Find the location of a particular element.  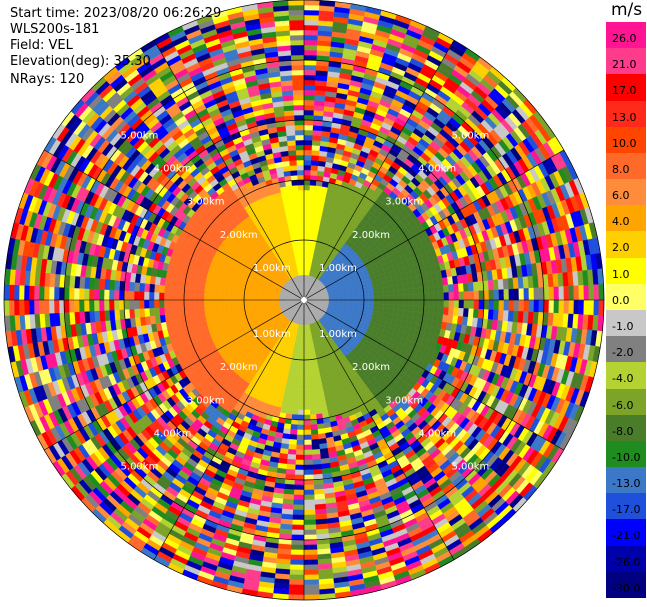

colorbar-tick-label: -13.0 is located at coordinates (626, 484).